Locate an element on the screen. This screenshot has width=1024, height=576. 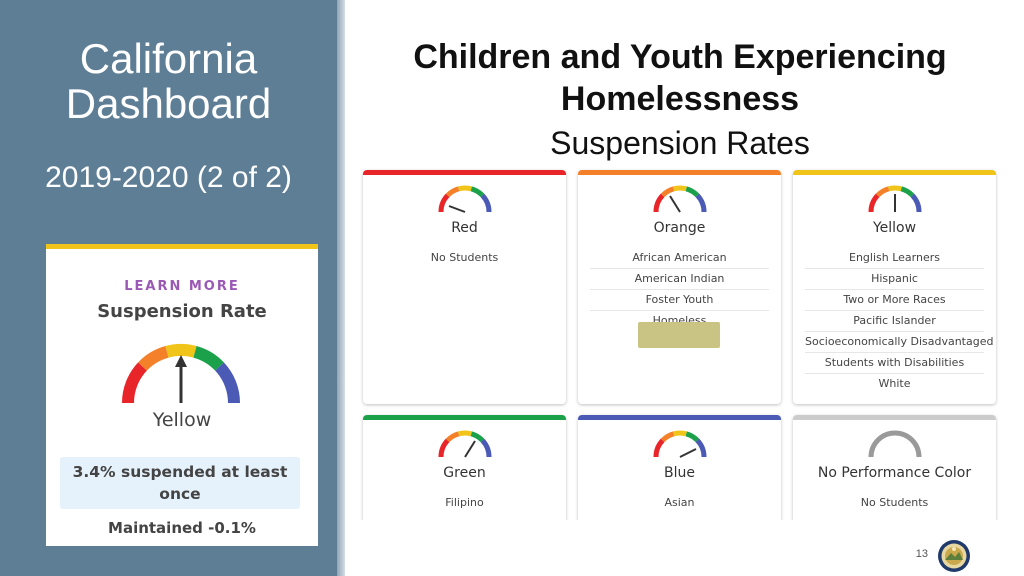
sidebar-edge is located at coordinates (341, 288).